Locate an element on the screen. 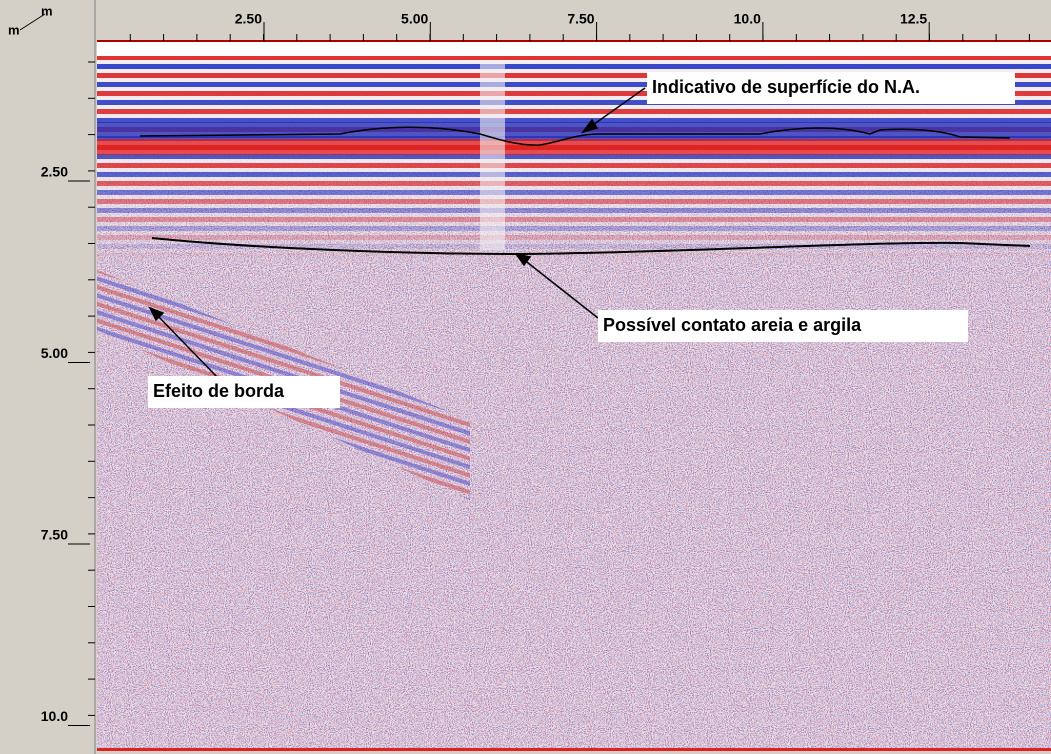 This screenshot has width=1051, height=754. x-tick-label: 5.00 is located at coordinates (414, 19).